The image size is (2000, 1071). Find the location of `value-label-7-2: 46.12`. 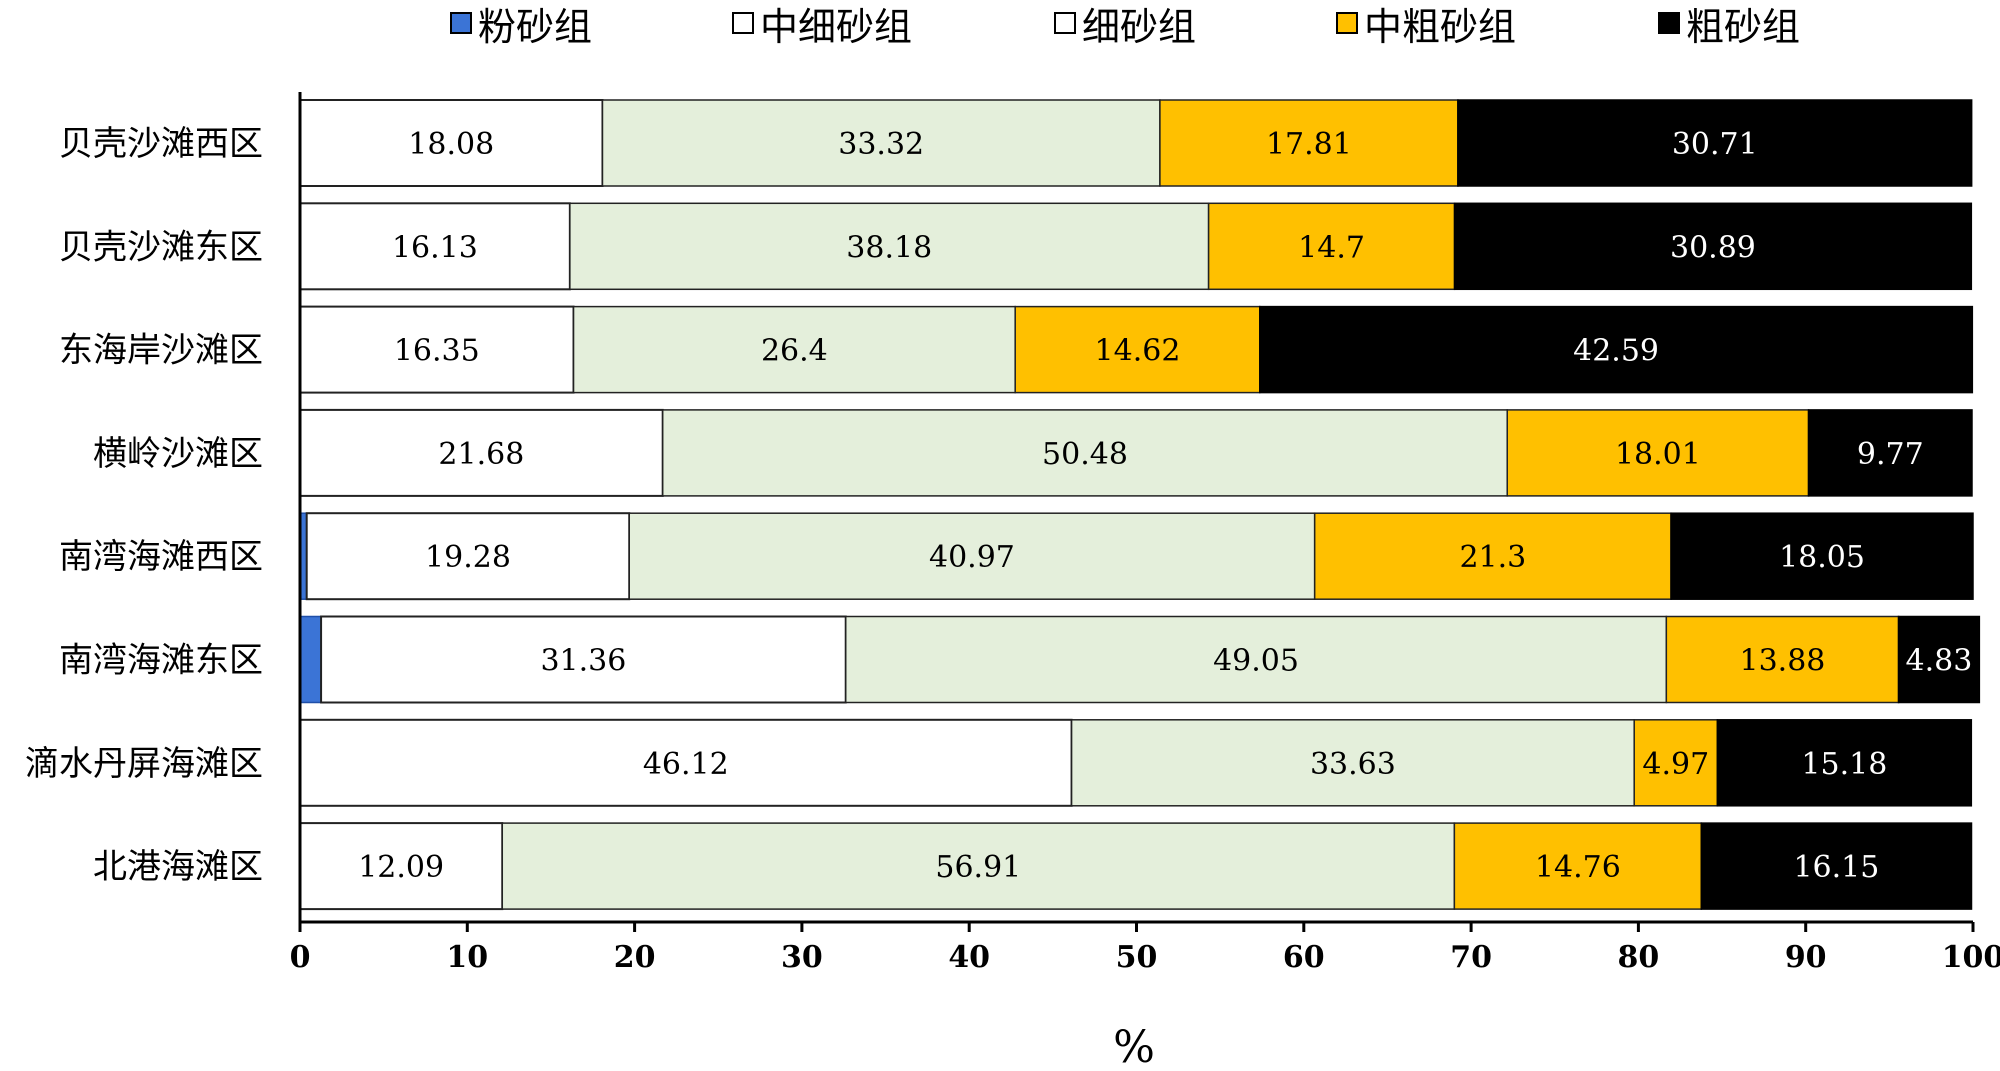

value-label-7-2: 46.12 is located at coordinates (686, 764).